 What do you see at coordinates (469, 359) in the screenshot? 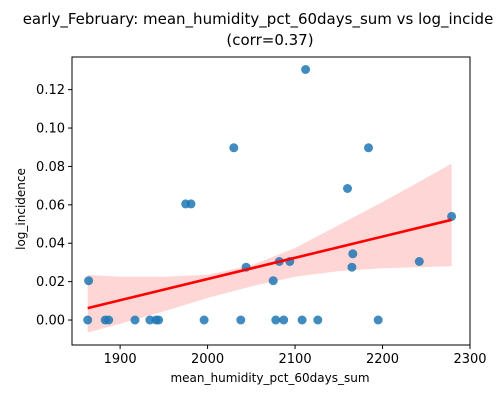
I see `x-tick-label-4: 2300` at bounding box center [469, 359].